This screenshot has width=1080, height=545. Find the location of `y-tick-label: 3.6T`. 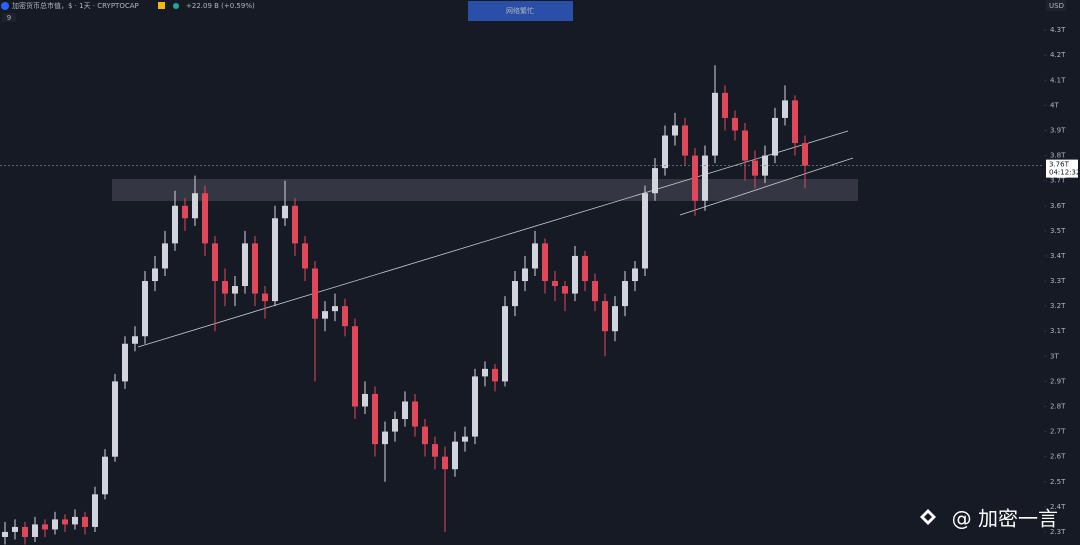

y-tick-label: 3.6T is located at coordinates (1058, 206).